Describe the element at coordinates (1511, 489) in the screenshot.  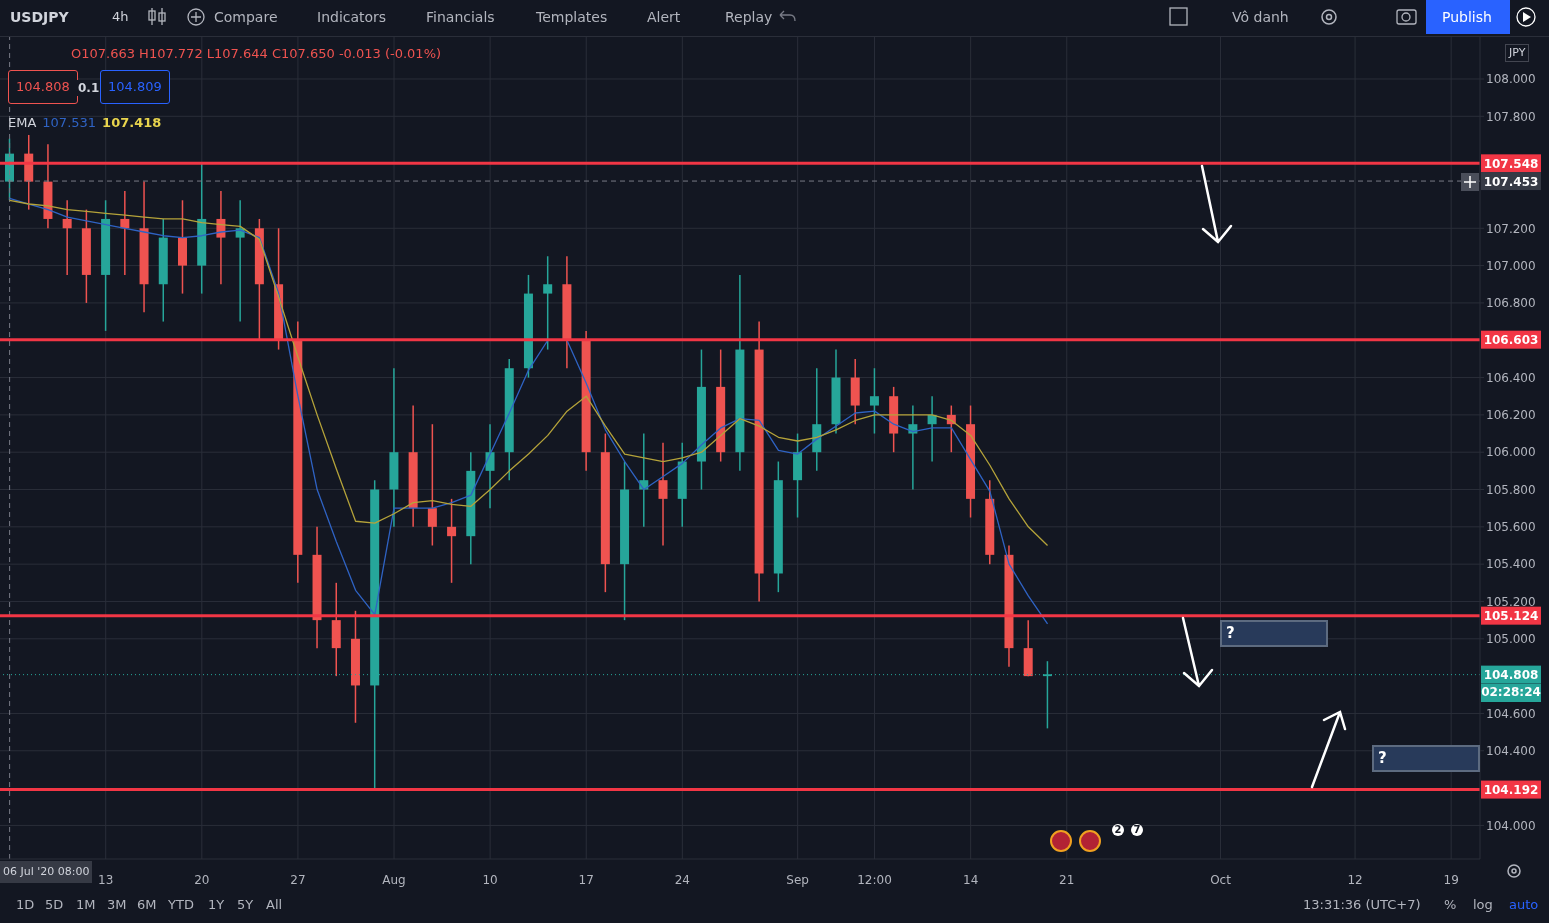
I see `y-tick-label: 105.800` at that location.